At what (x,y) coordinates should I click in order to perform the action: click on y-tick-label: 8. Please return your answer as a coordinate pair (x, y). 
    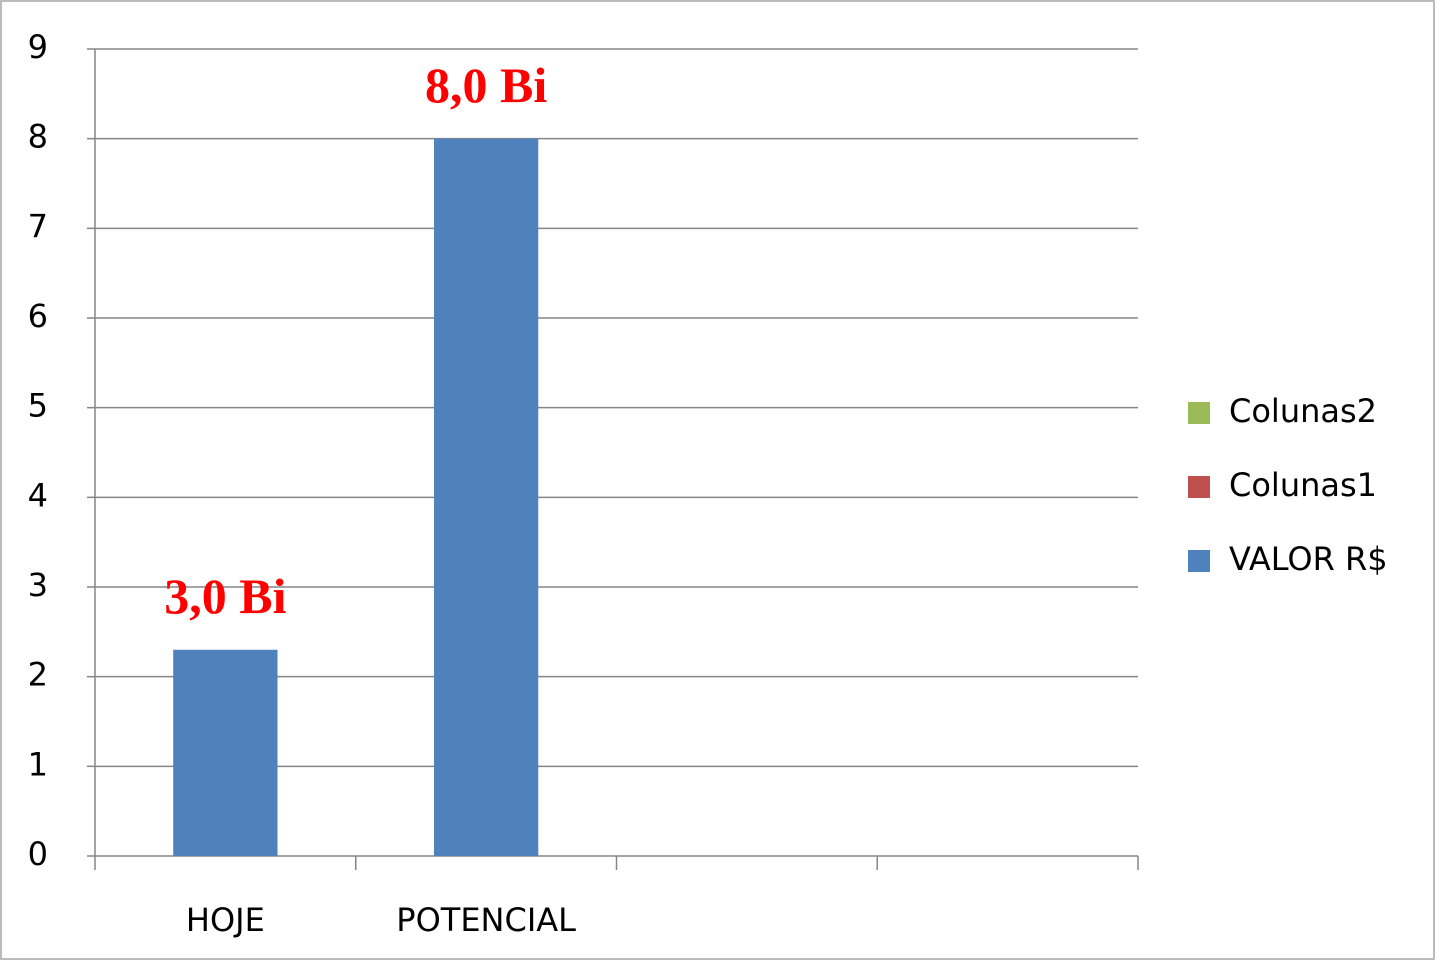
    Looking at the image, I should click on (38, 137).